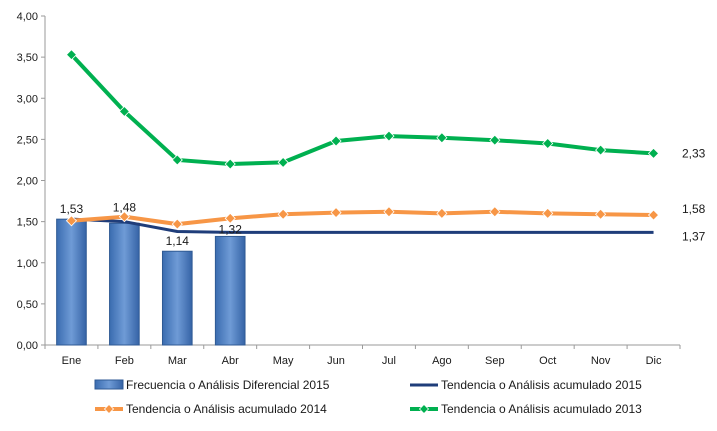 This screenshot has height=431, width=717. I want to click on legend-label: Tendencia o Análisis acumulado 2013, so click(541, 409).